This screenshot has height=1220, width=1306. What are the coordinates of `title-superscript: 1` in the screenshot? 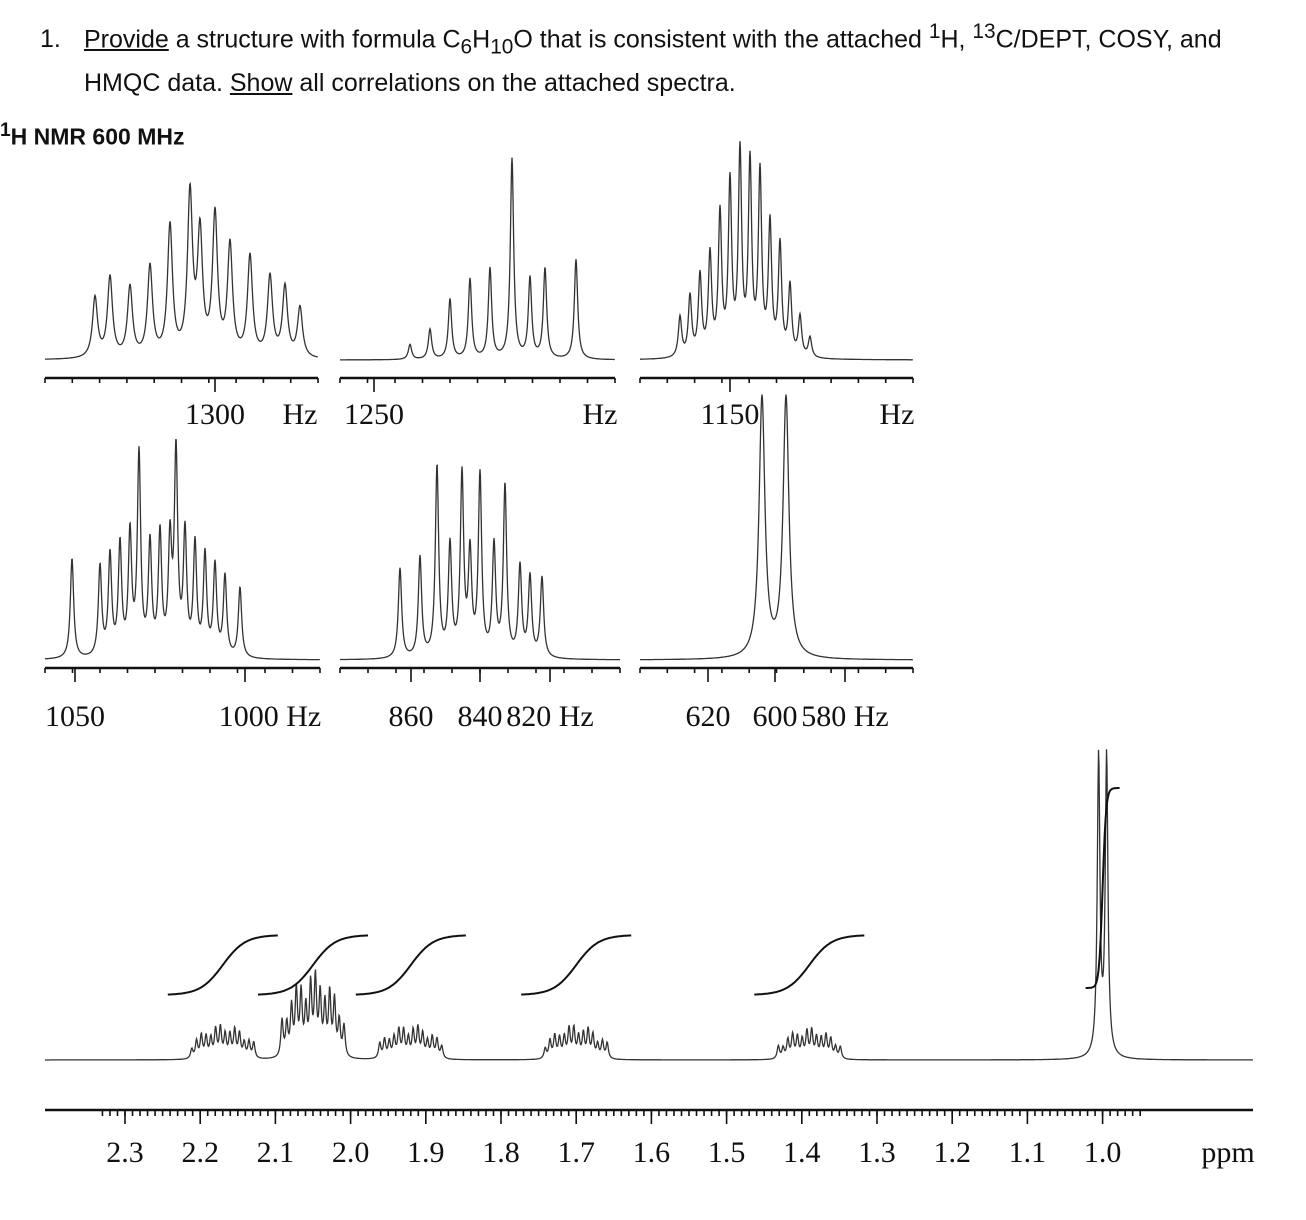 It's located at (5, 130).